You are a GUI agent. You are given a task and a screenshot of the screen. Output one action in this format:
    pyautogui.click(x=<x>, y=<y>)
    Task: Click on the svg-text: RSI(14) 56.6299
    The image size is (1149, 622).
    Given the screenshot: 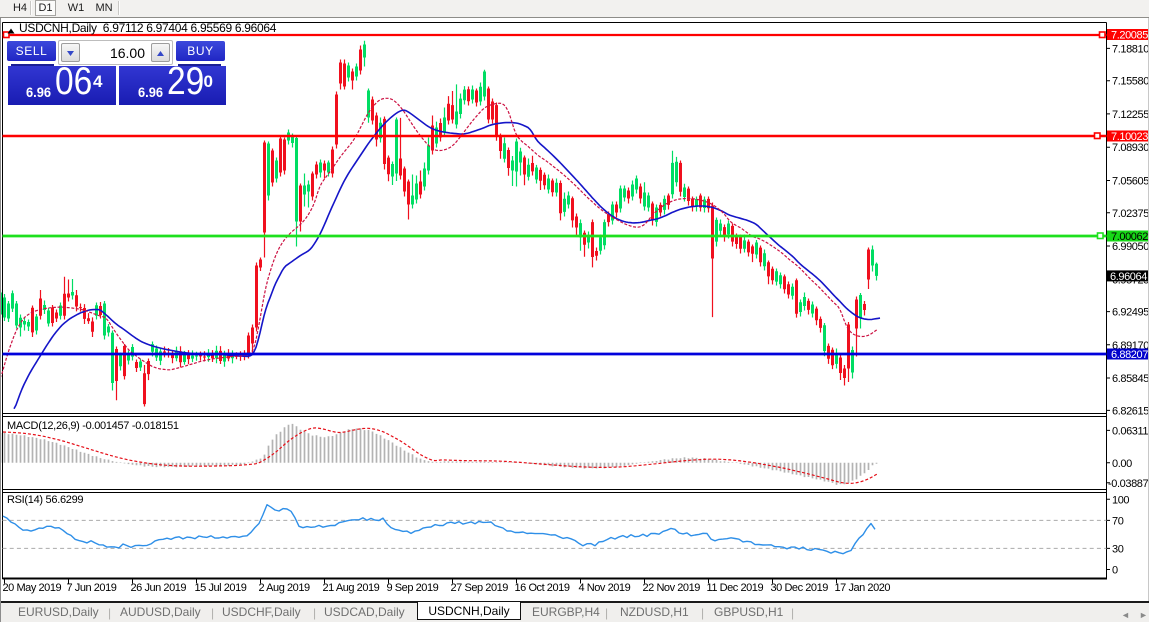 What is the action you would take?
    pyautogui.click(x=45, y=500)
    